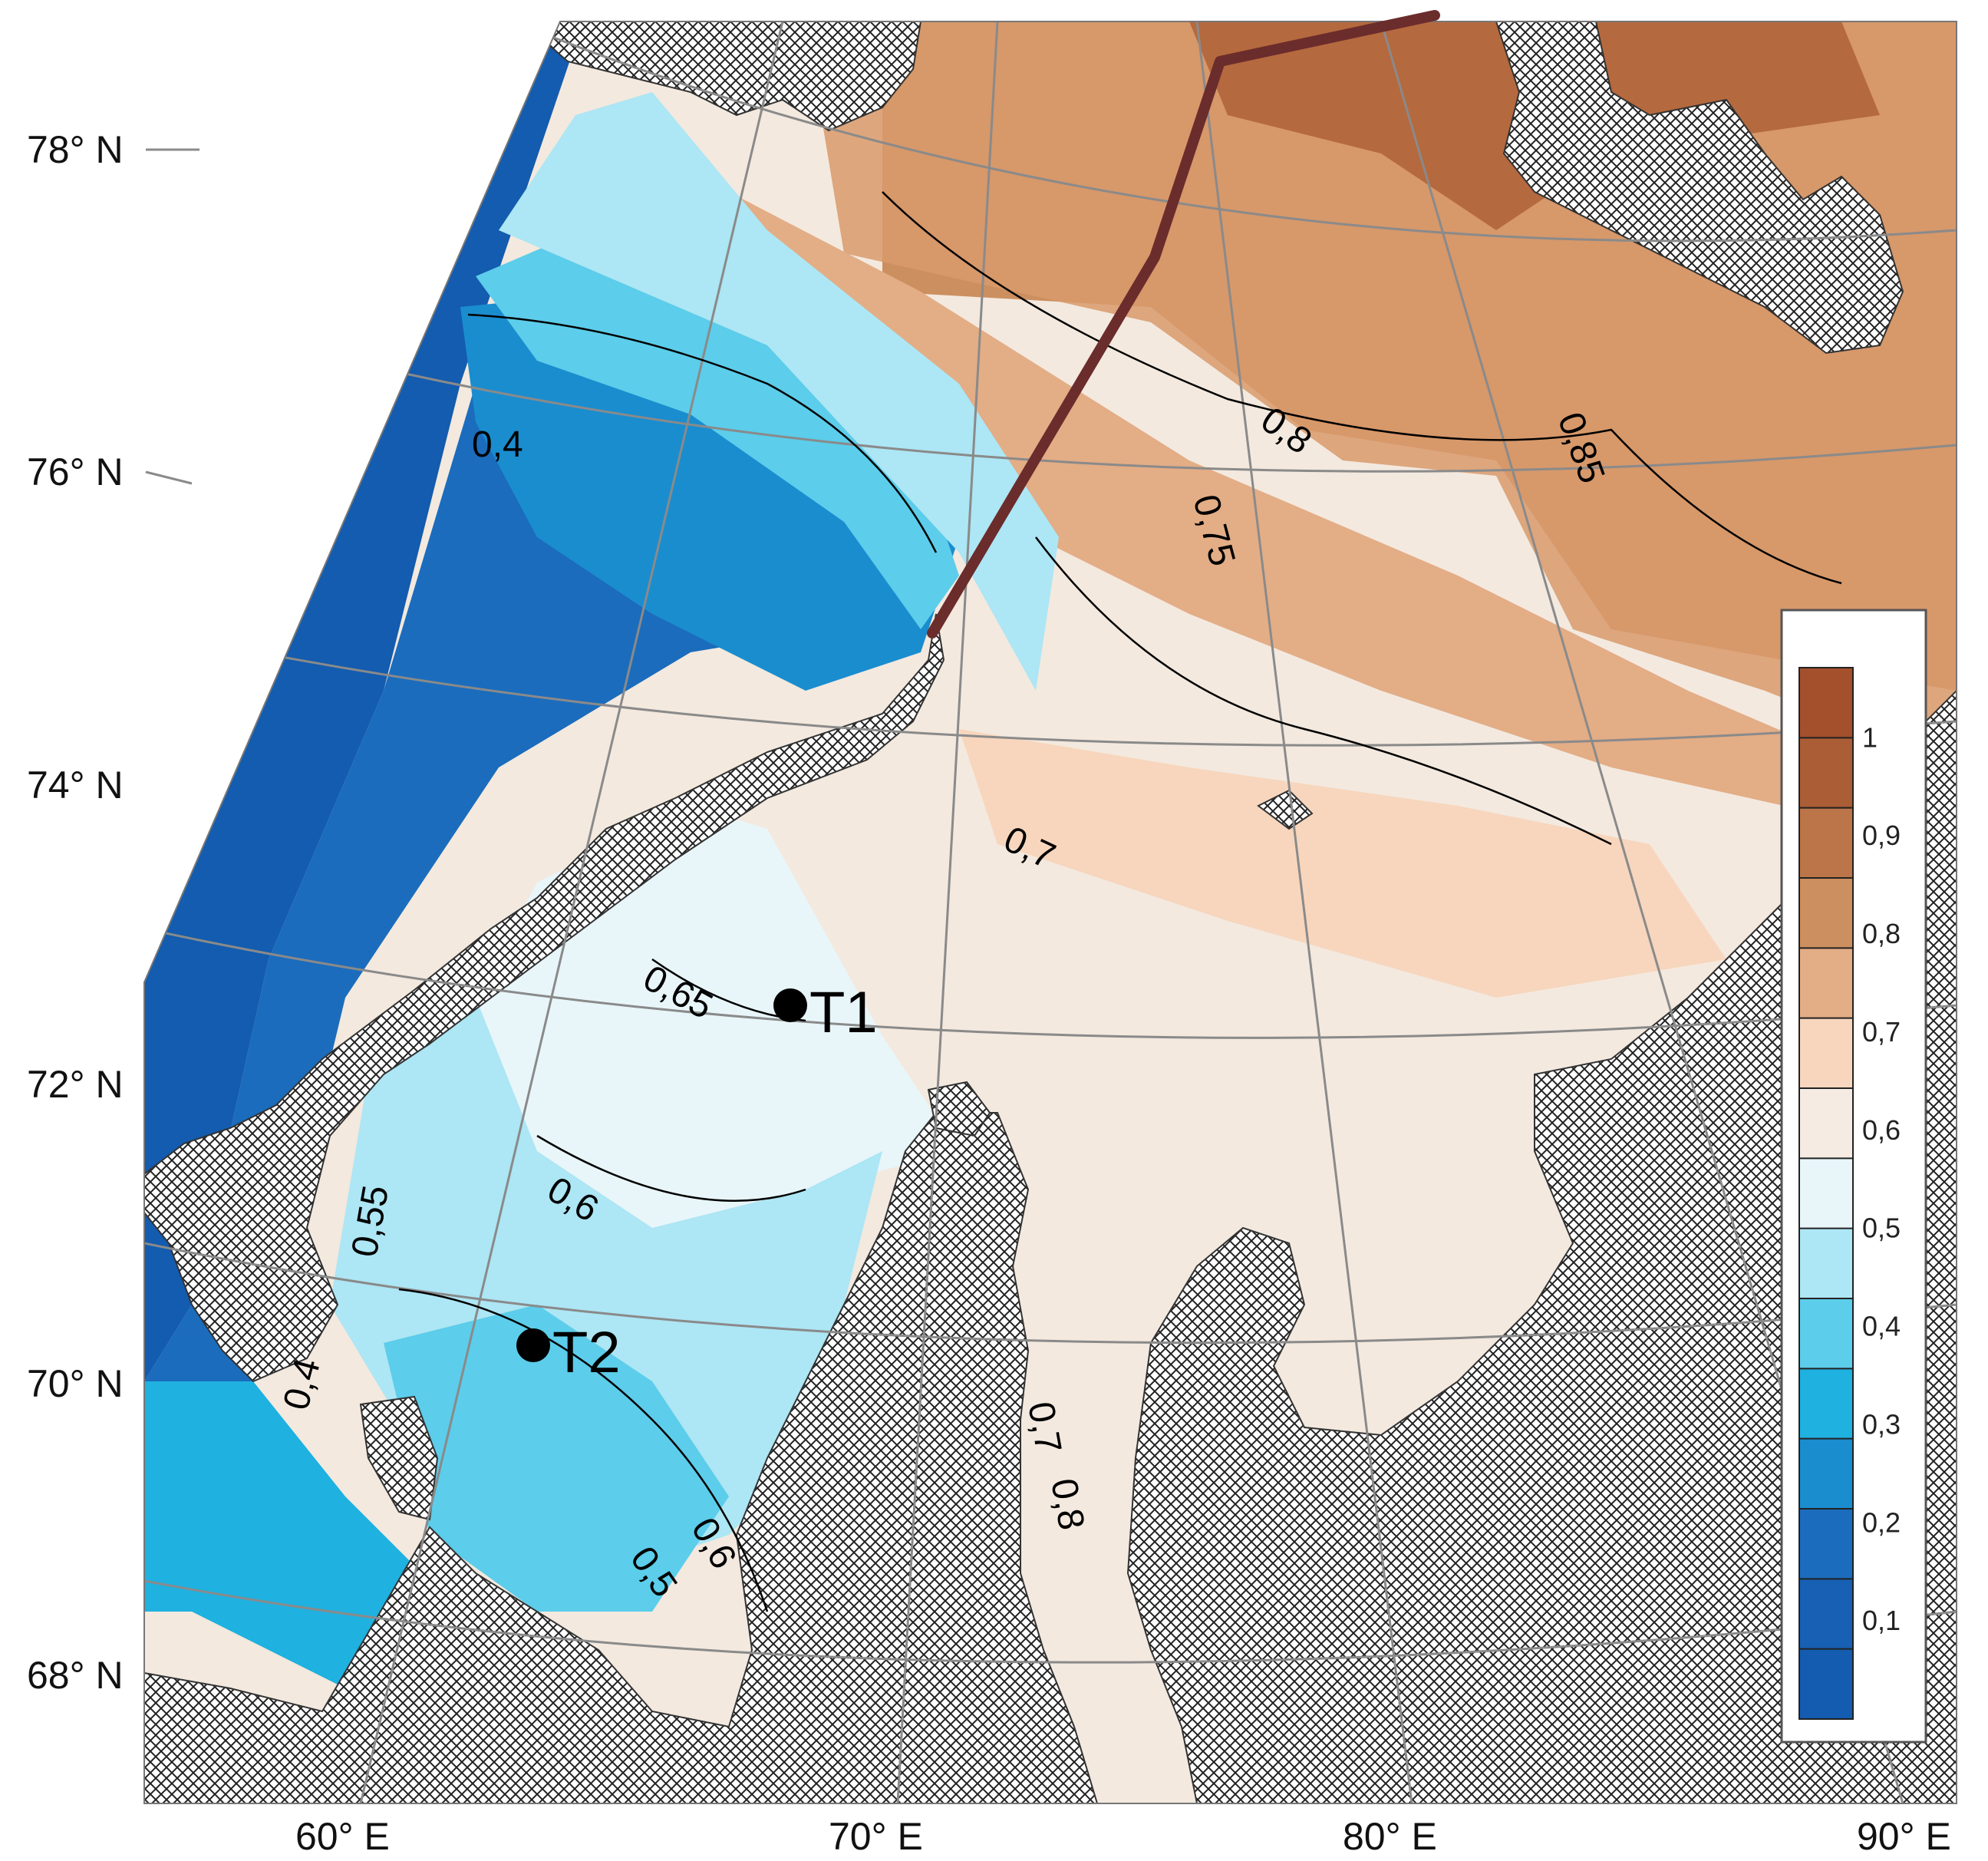 This screenshot has height=1861, width=1988. I want to click on lat-label-78: 78° N, so click(75, 149).